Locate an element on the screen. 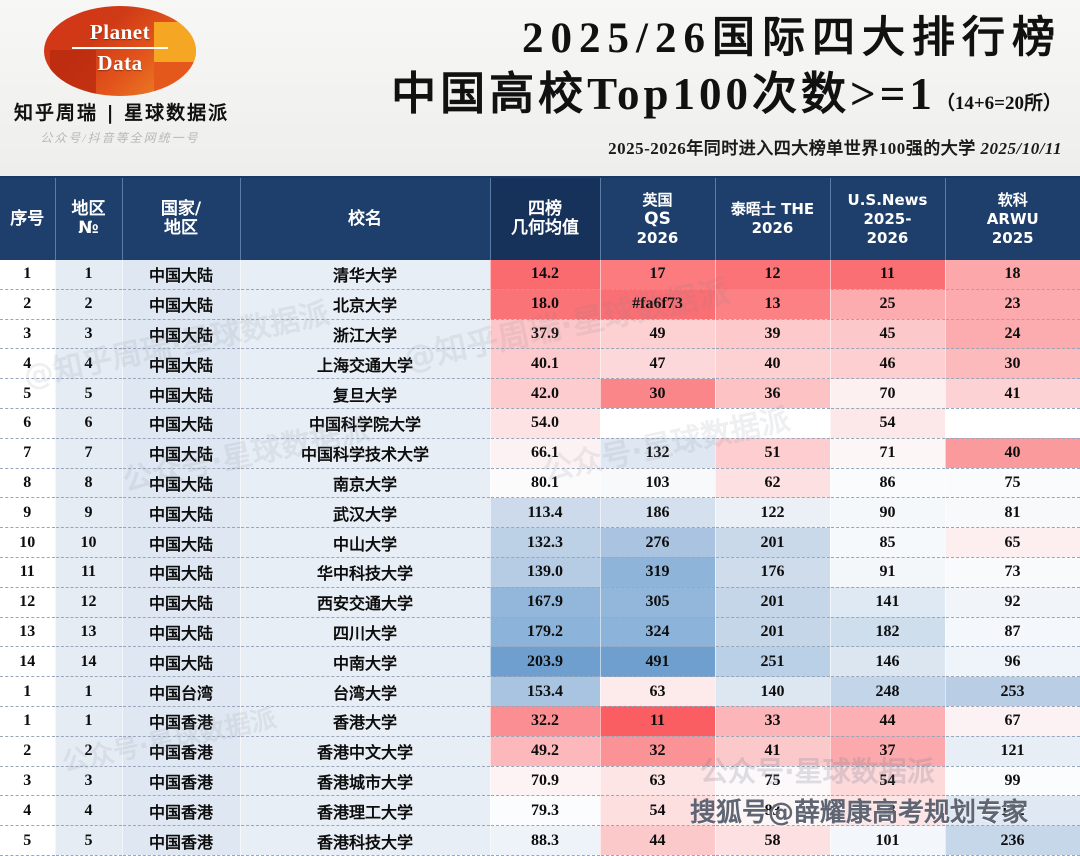 The image size is (1080, 856). cell-arwu: 65 is located at coordinates (1012, 542).